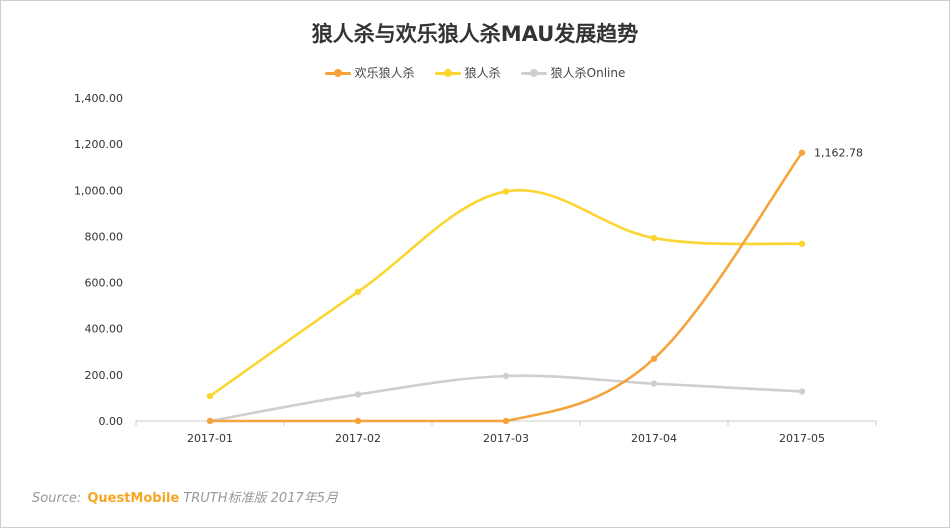 The image size is (950, 528). I want to click on chart-title: 狼人杀与欢乐狼人杀MAU发展趋势, so click(475, 34).